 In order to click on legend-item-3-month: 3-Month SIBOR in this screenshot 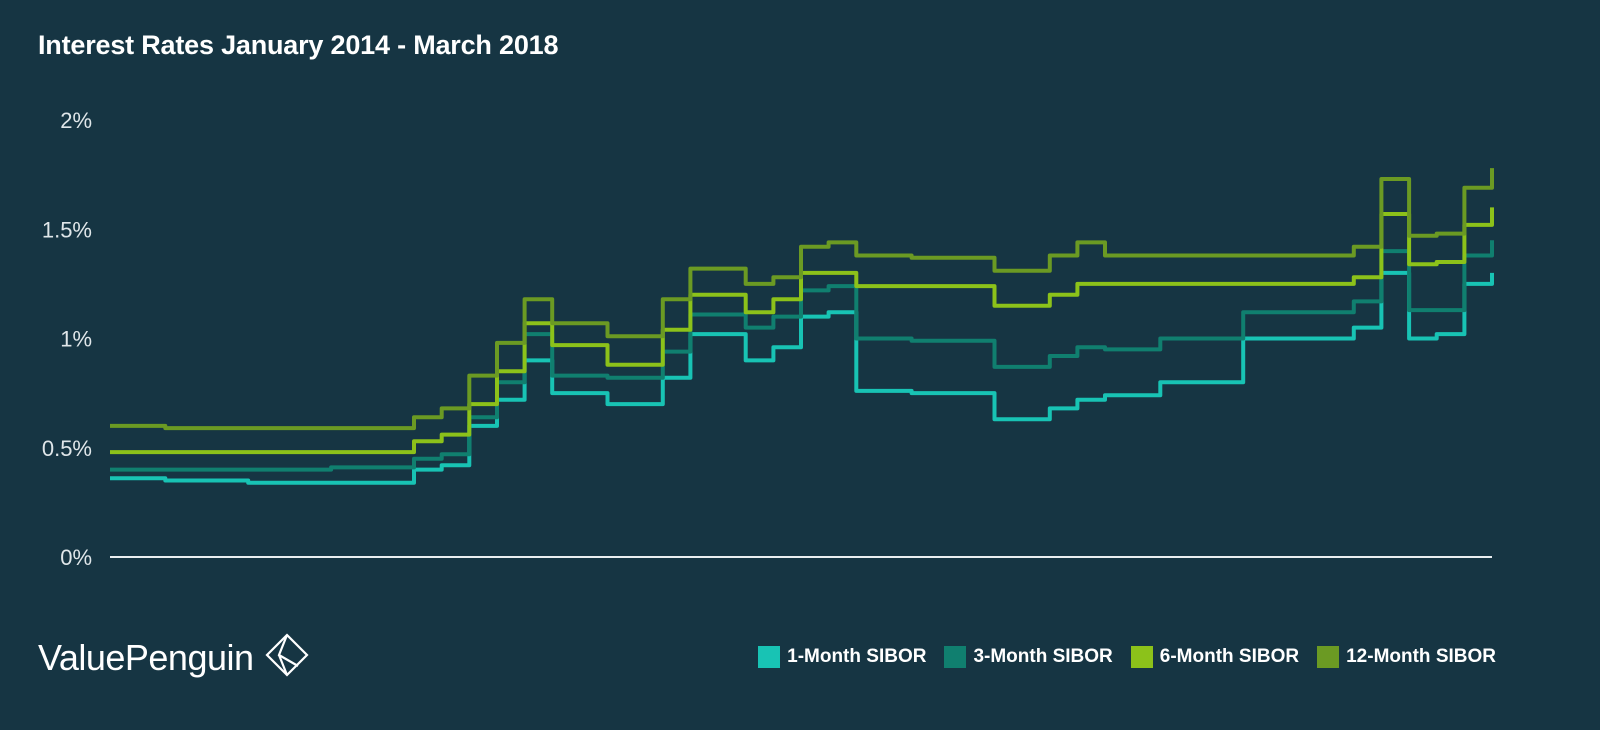, I will do `click(1028, 657)`.